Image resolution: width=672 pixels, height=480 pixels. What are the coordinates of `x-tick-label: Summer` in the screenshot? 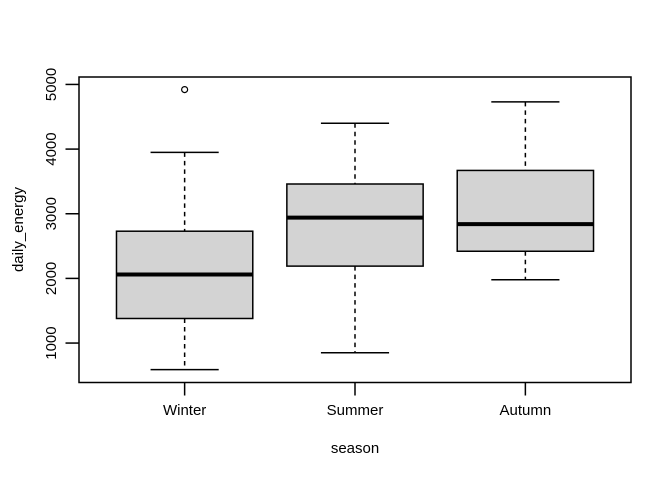 It's located at (355, 410).